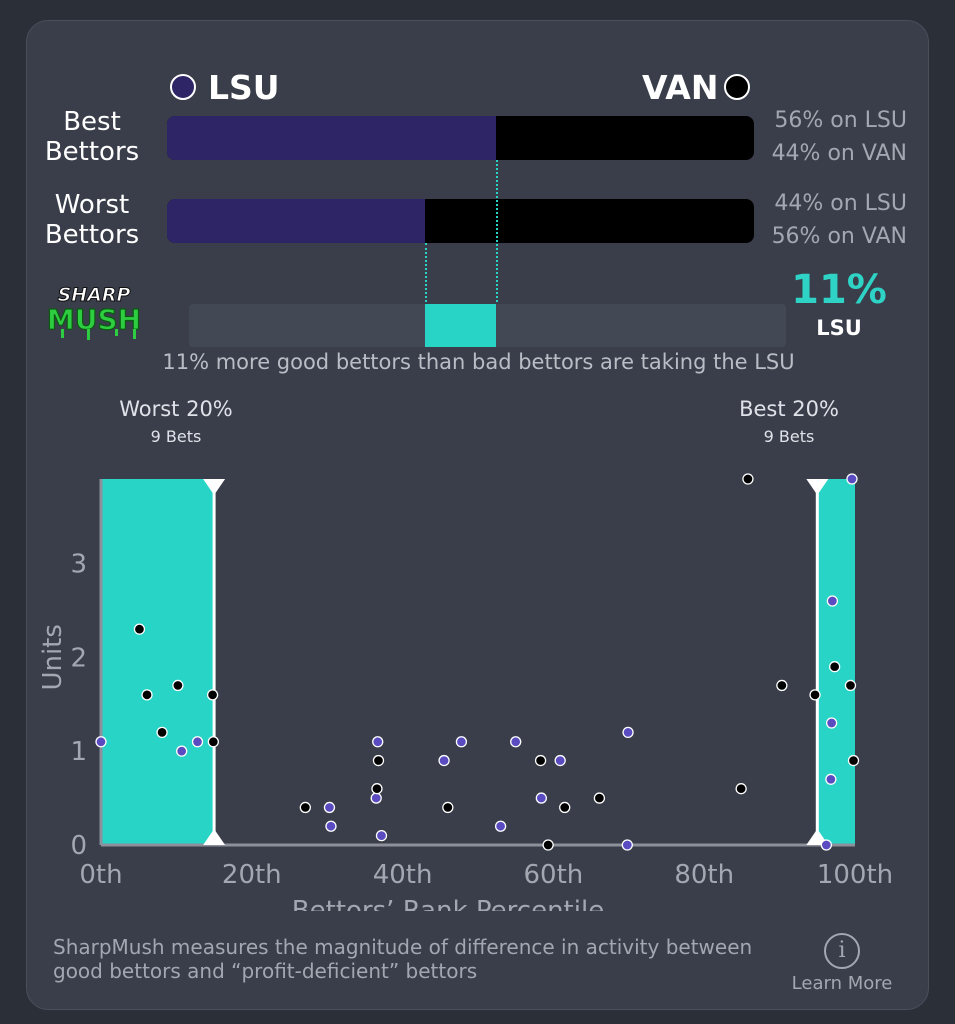 The width and height of the screenshot is (955, 1024). What do you see at coordinates (252, 875) in the screenshot?
I see `x-tick-label: 20th` at bounding box center [252, 875].